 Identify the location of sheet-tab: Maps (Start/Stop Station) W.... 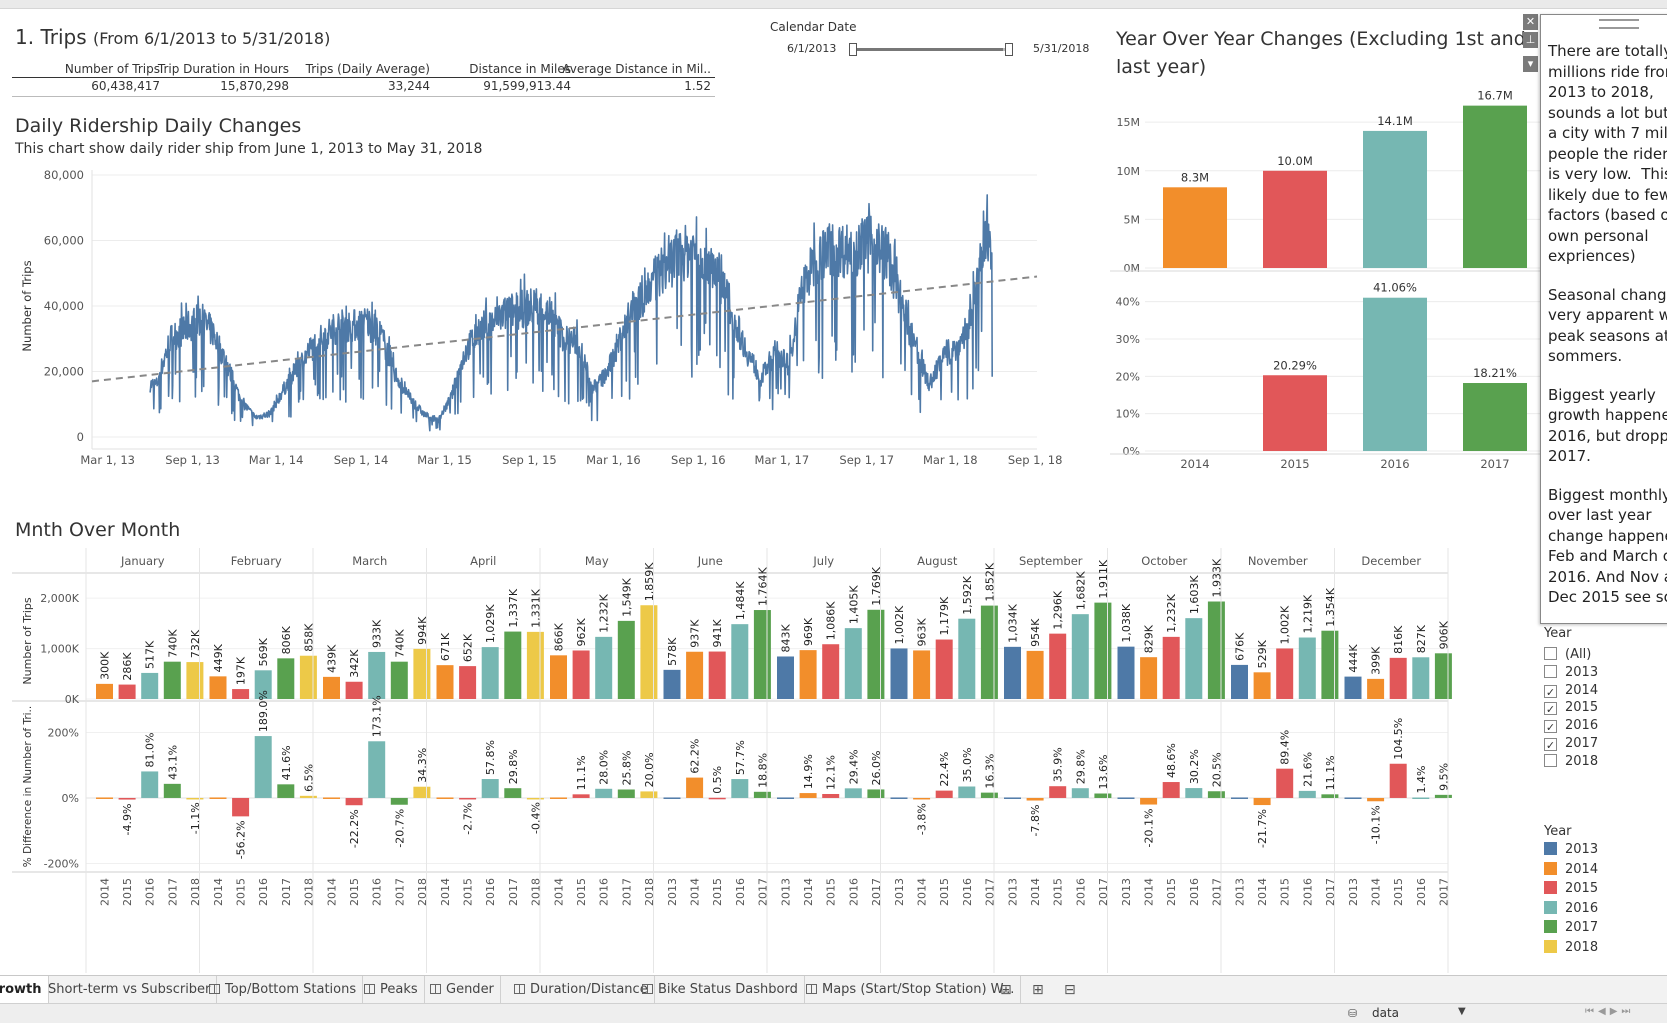
(911, 990).